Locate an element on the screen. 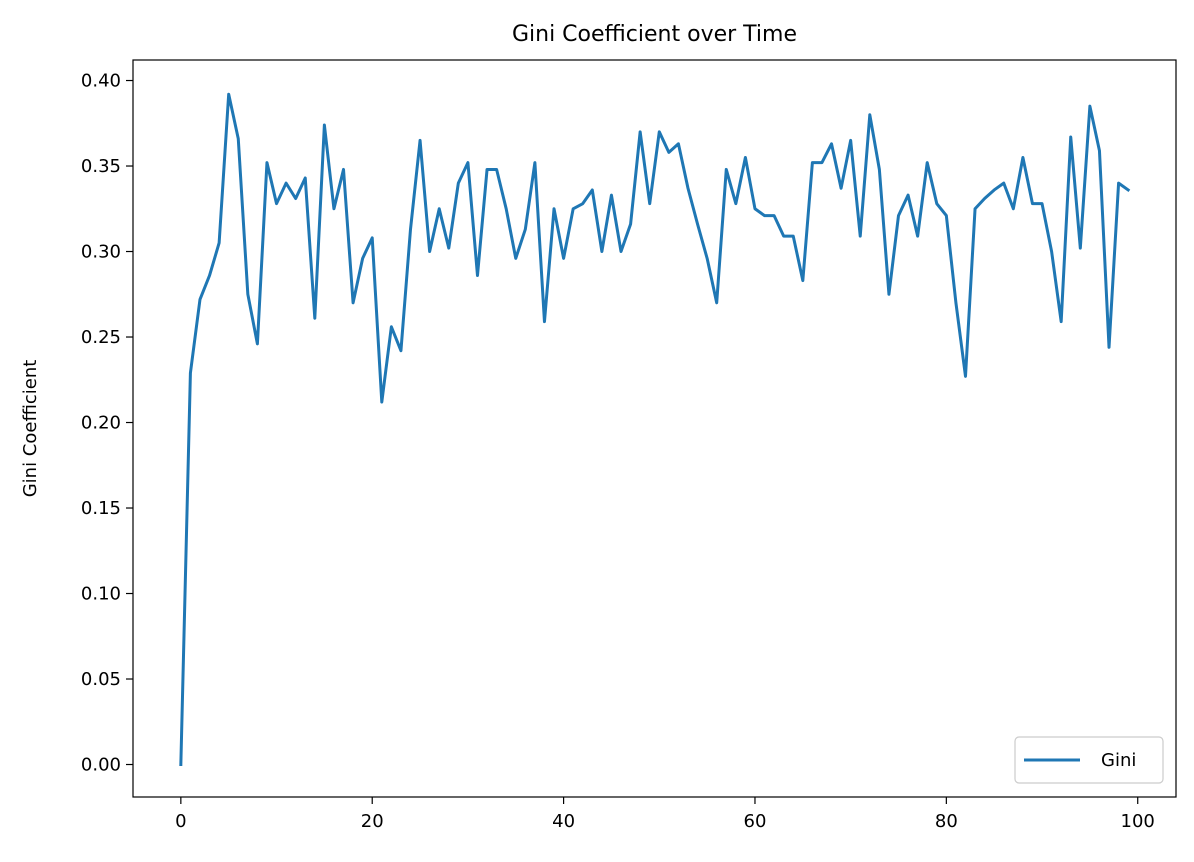 The height and width of the screenshot is (862, 1194). x-tick-label: 60 is located at coordinates (755, 821).